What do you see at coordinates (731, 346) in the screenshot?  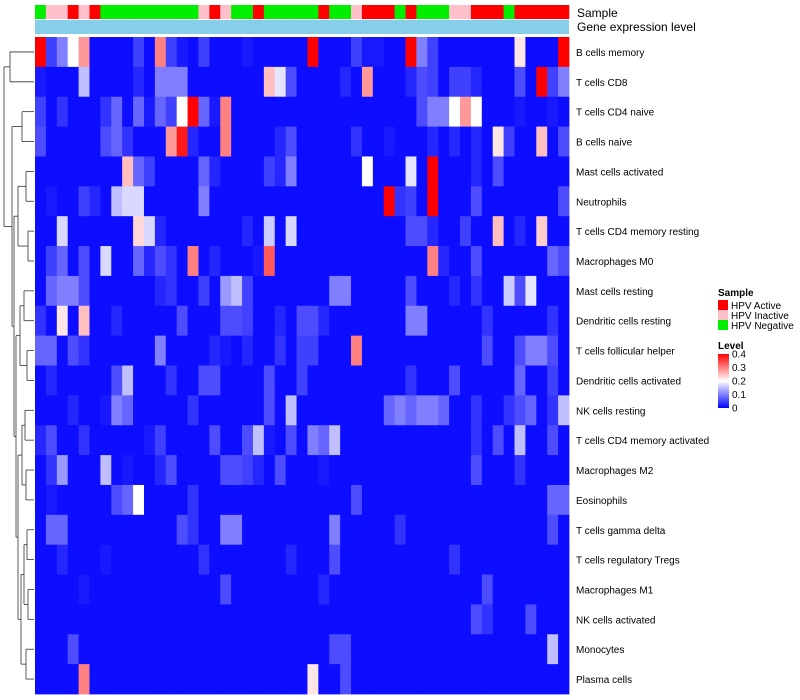 I see `level-legend-title: Level` at bounding box center [731, 346].